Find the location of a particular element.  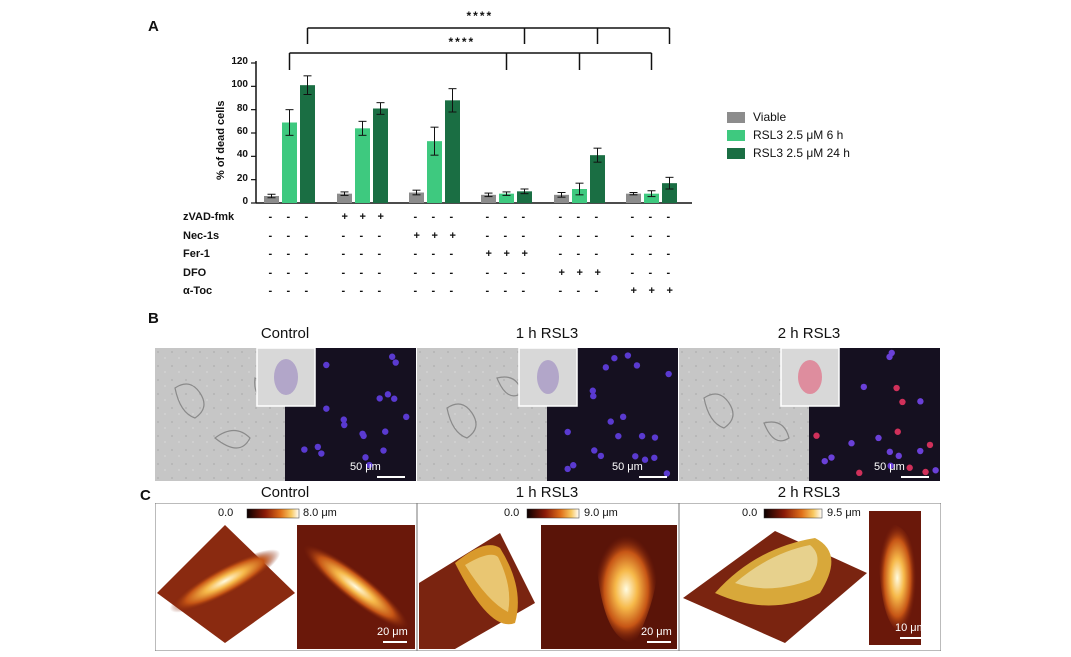

afm-scalebar-label: 10 μm is located at coordinates (910, 628).